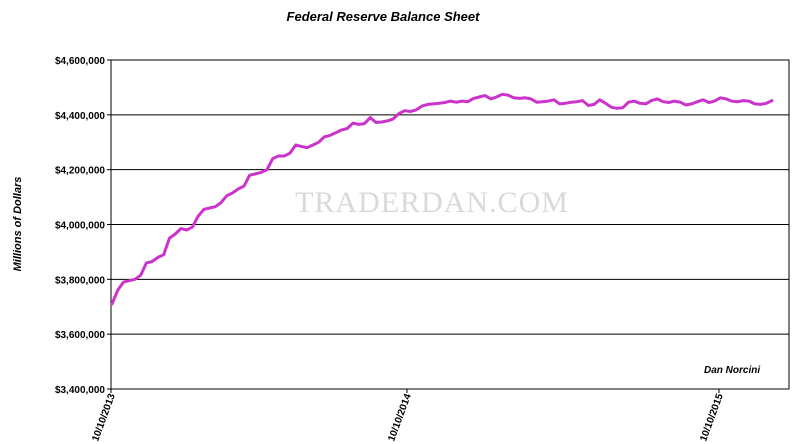 This screenshot has width=800, height=444. I want to click on x-axis-ticks: 10/10/2013 10/10/2014 10/10/2015, so click(408, 416).